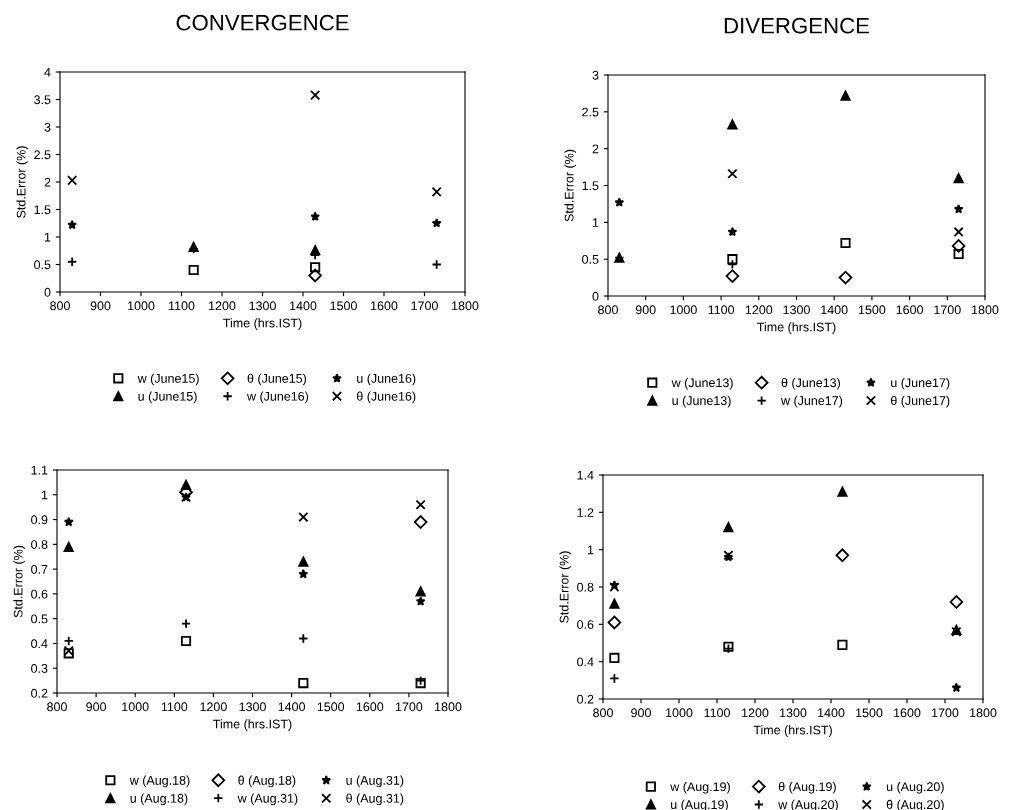 This screenshot has height=810, width=1021. What do you see at coordinates (39, 470) in the screenshot?
I see `y-tick-label: 1.1` at bounding box center [39, 470].